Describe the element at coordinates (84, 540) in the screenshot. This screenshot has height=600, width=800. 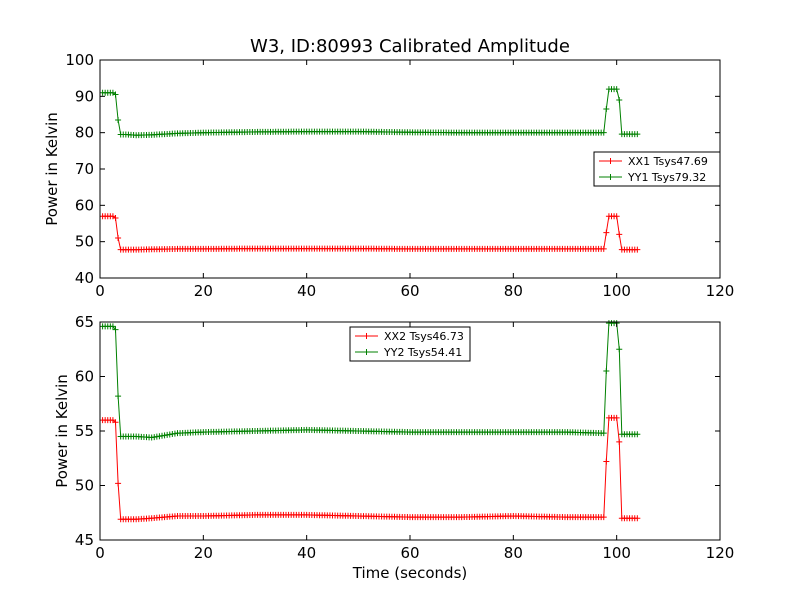
I see `bottom-y-tick-label: 45` at that location.